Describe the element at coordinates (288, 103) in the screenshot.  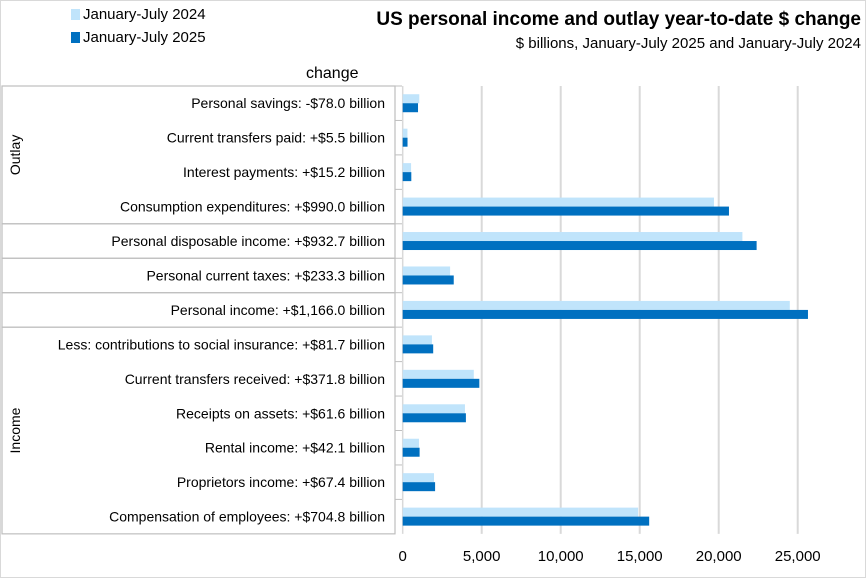
I see `category-label: Personal savings: -$78.0 billion` at that location.